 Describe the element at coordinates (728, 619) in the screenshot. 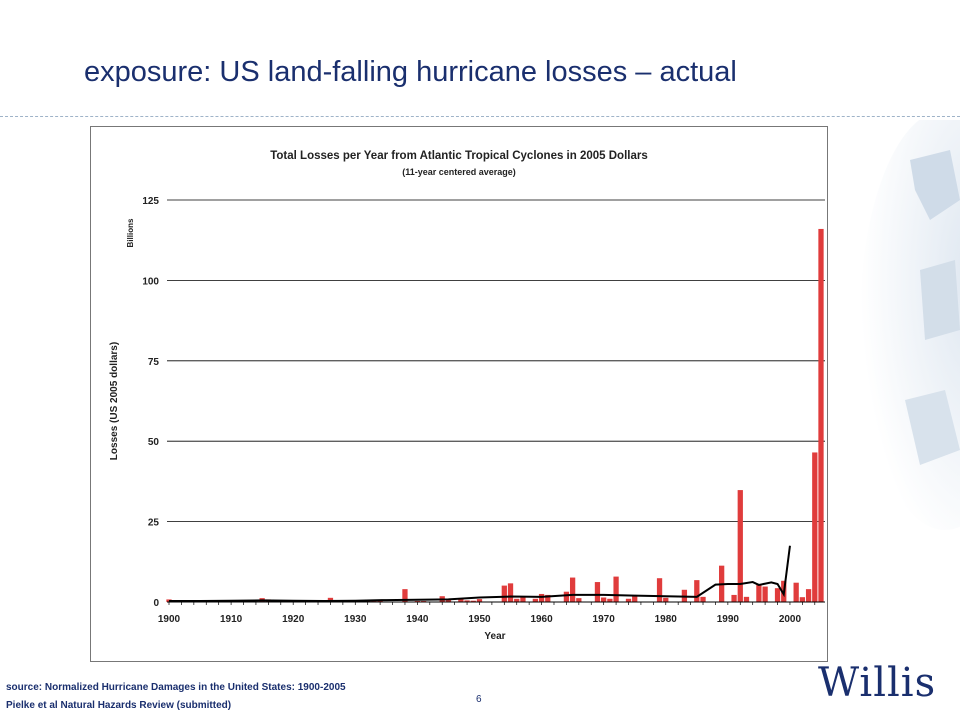

I see `x-tick-label: 1990` at that location.